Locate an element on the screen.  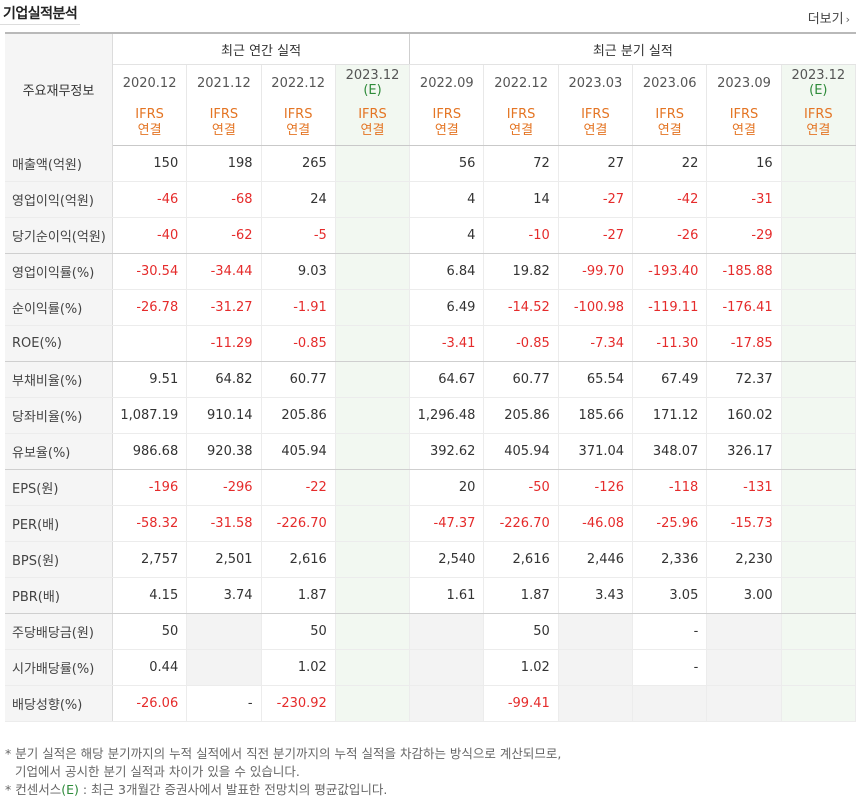
table-cell: 2,757 is located at coordinates (150, 559).